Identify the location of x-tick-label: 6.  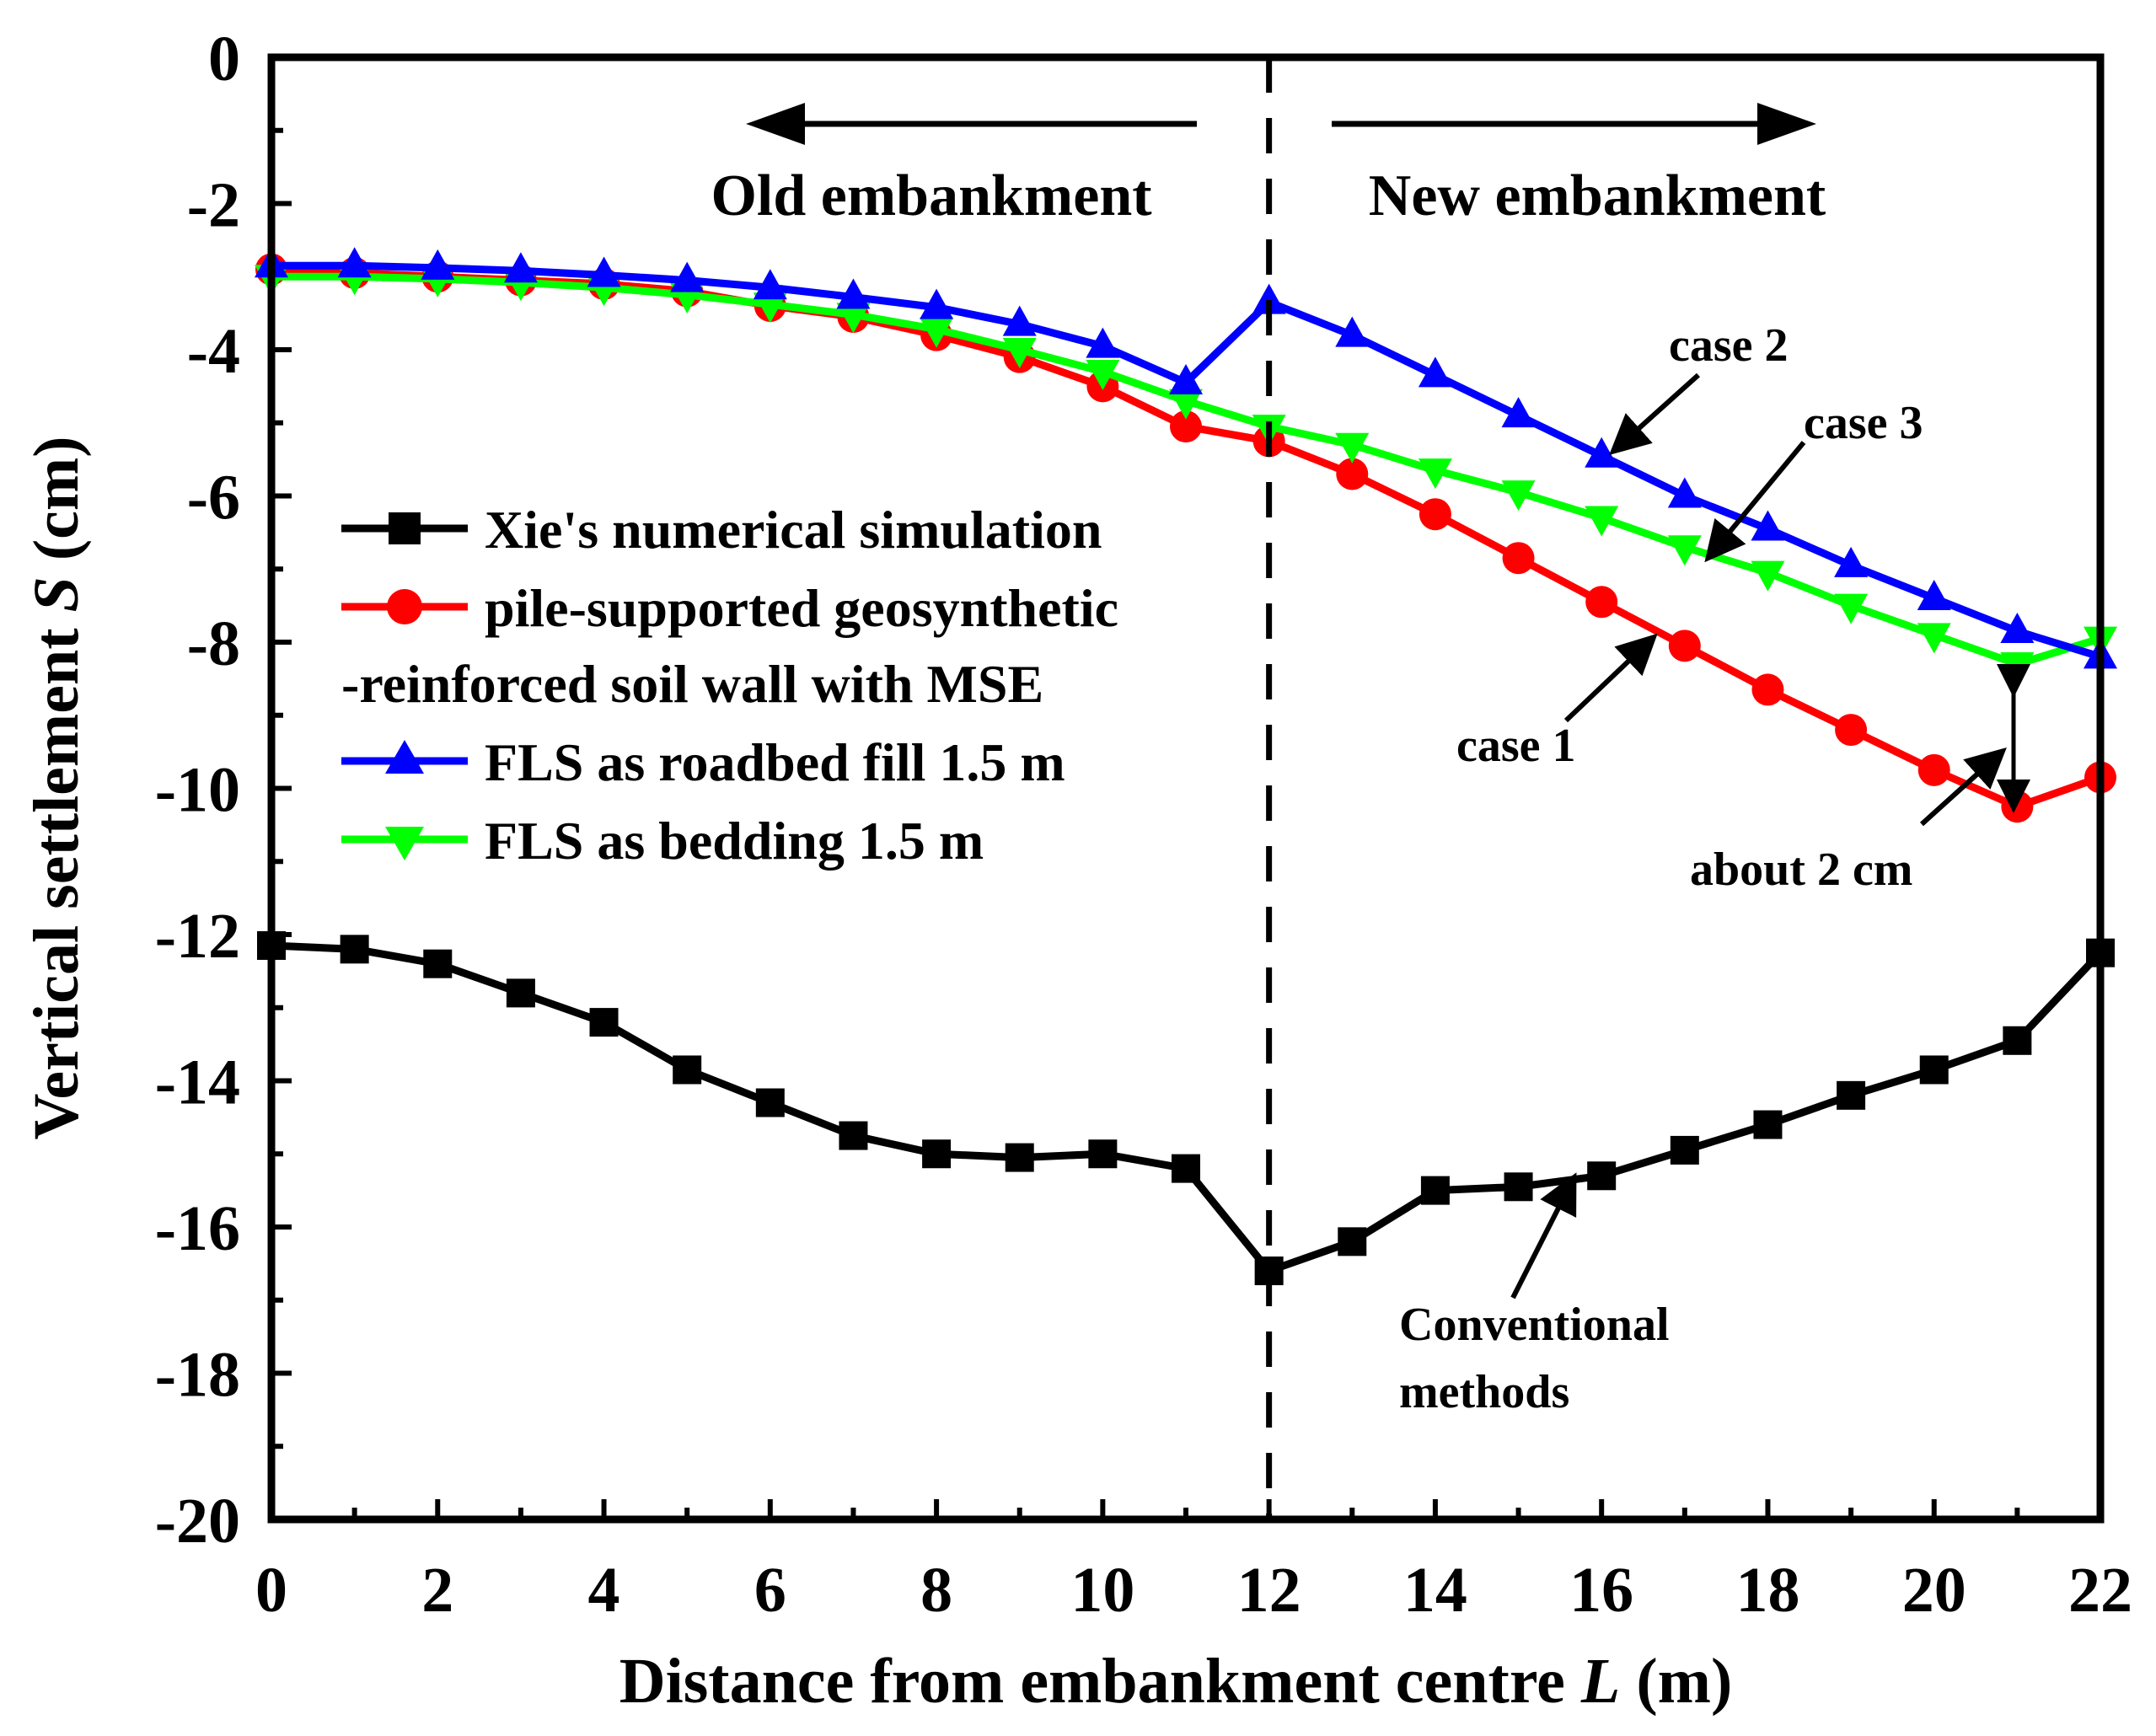
(770, 1590).